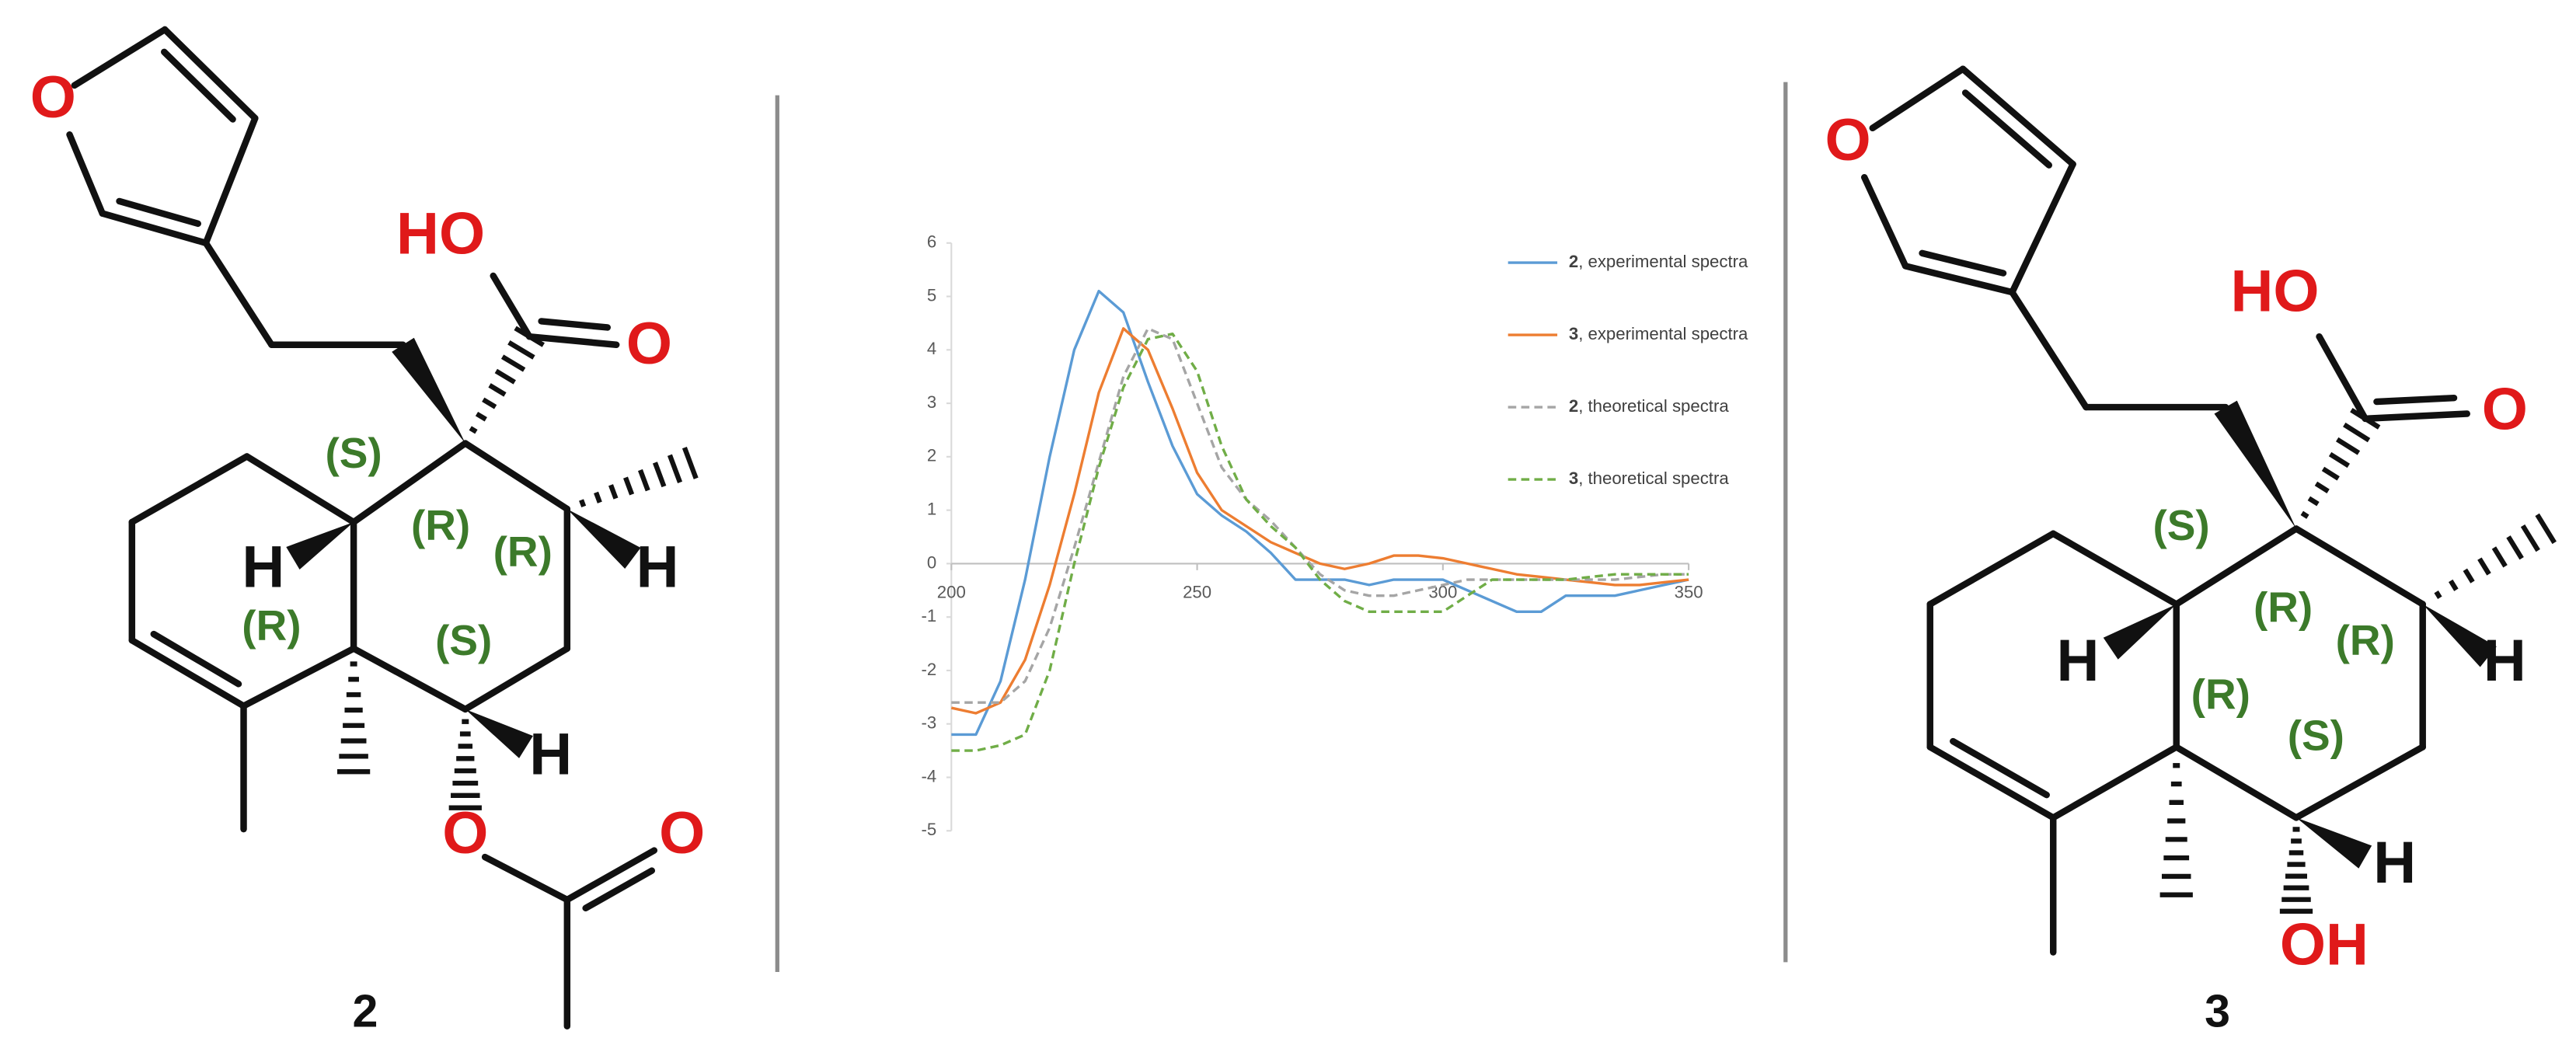 This screenshot has height=1059, width=2576. I want to click on y-tick-label: 0, so click(931, 562).